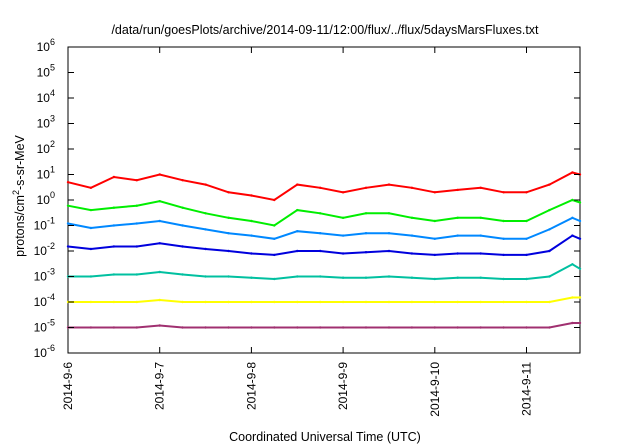 The image size is (640, 448). Describe the element at coordinates (44, 275) in the screenshot. I see `y-tick-label: 10⁻³` at that location.